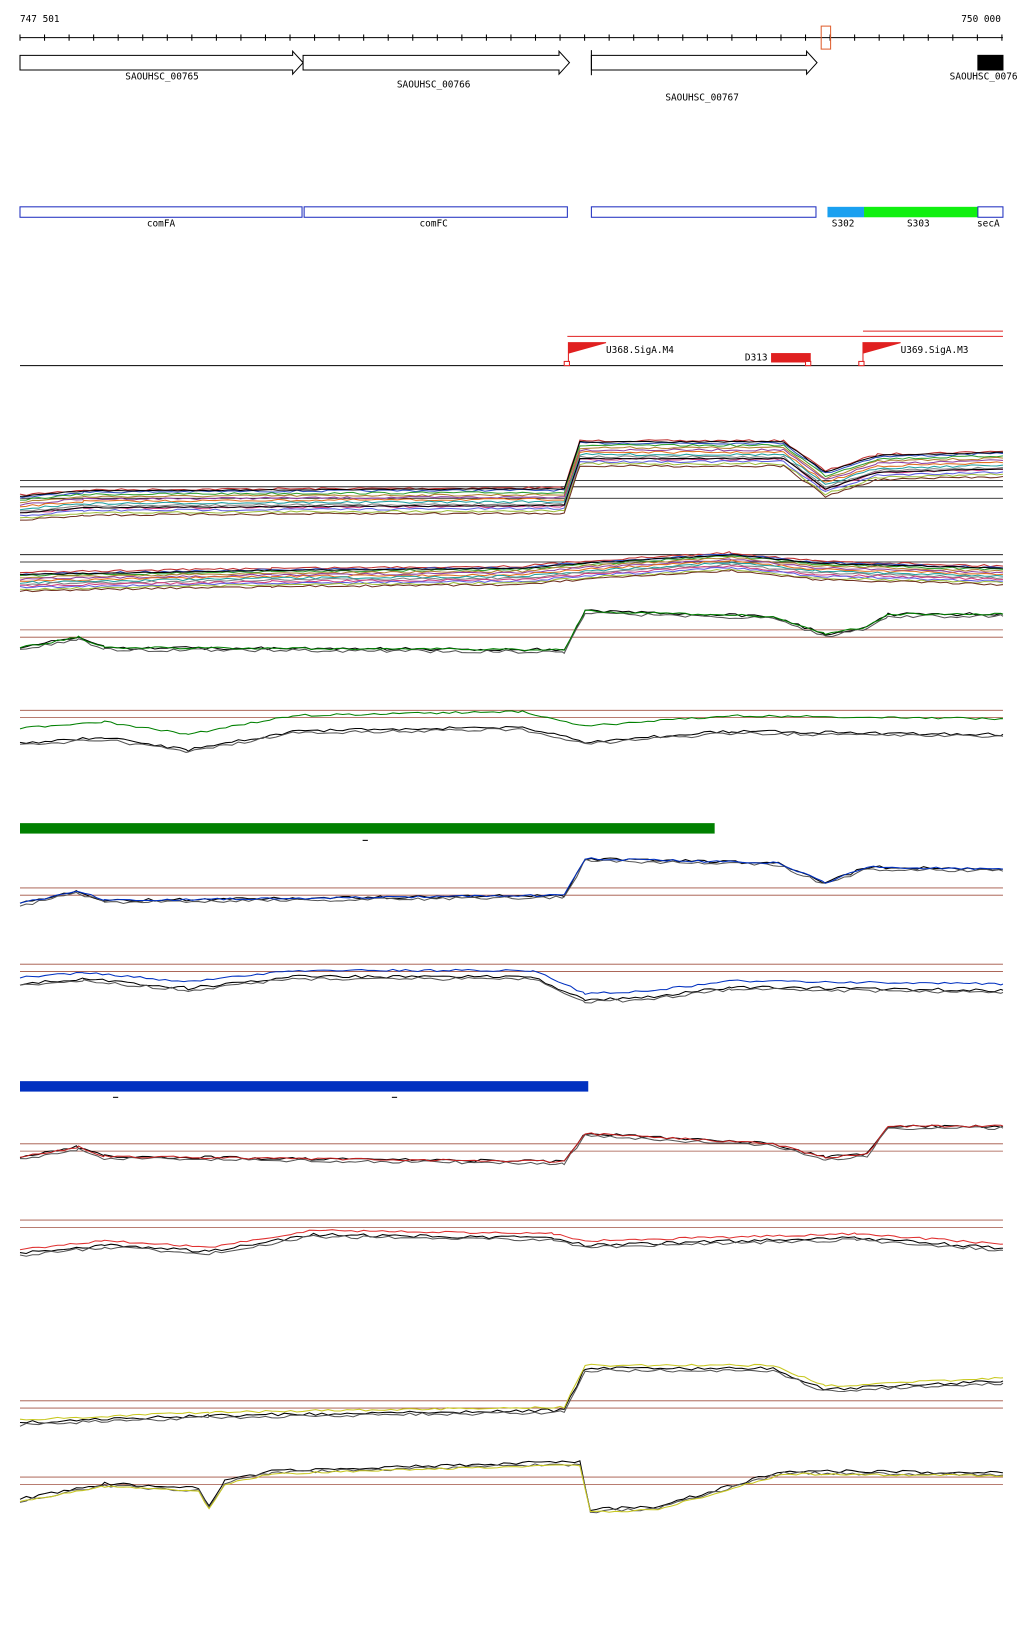 The width and height of the screenshot is (1024, 1640). I want to click on promoter-label: D313, so click(756, 357).